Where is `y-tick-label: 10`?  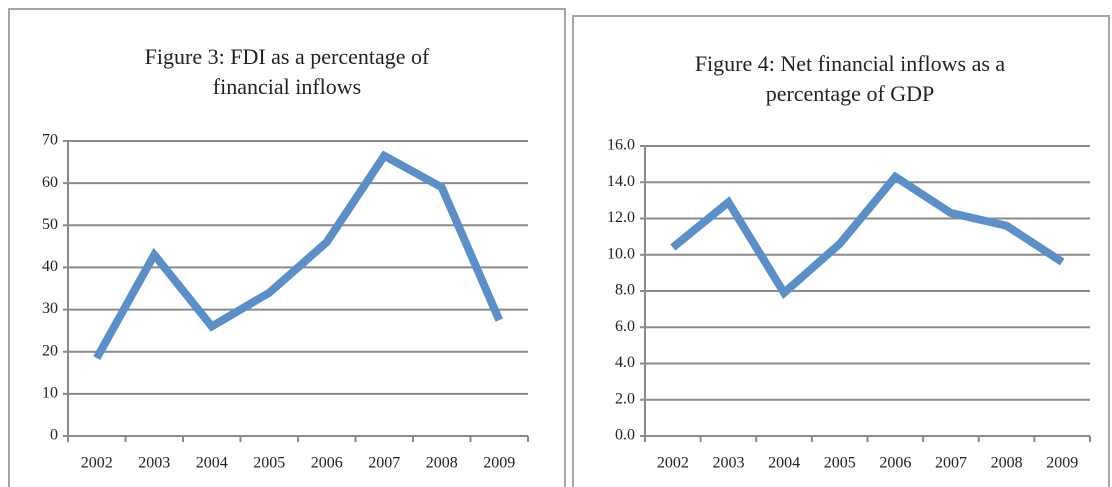 y-tick-label: 10 is located at coordinates (50, 393).